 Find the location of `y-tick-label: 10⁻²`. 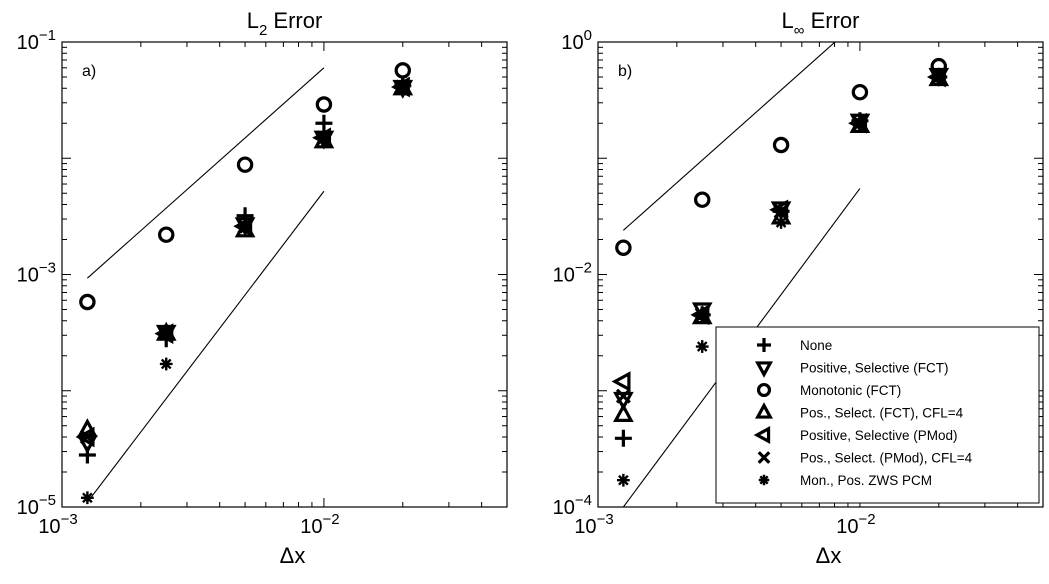

y-tick-label: 10⁻² is located at coordinates (572, 273).